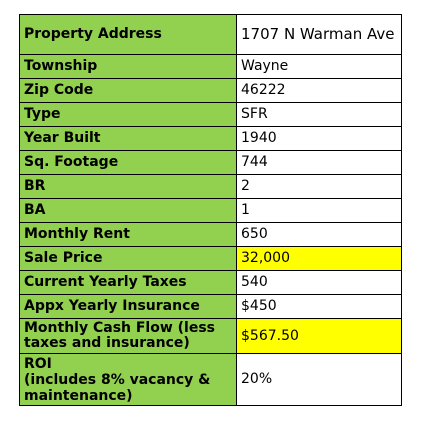 The width and height of the screenshot is (431, 442). I want to click on monthly-rent-label: Monthly Rent, so click(128, 234).